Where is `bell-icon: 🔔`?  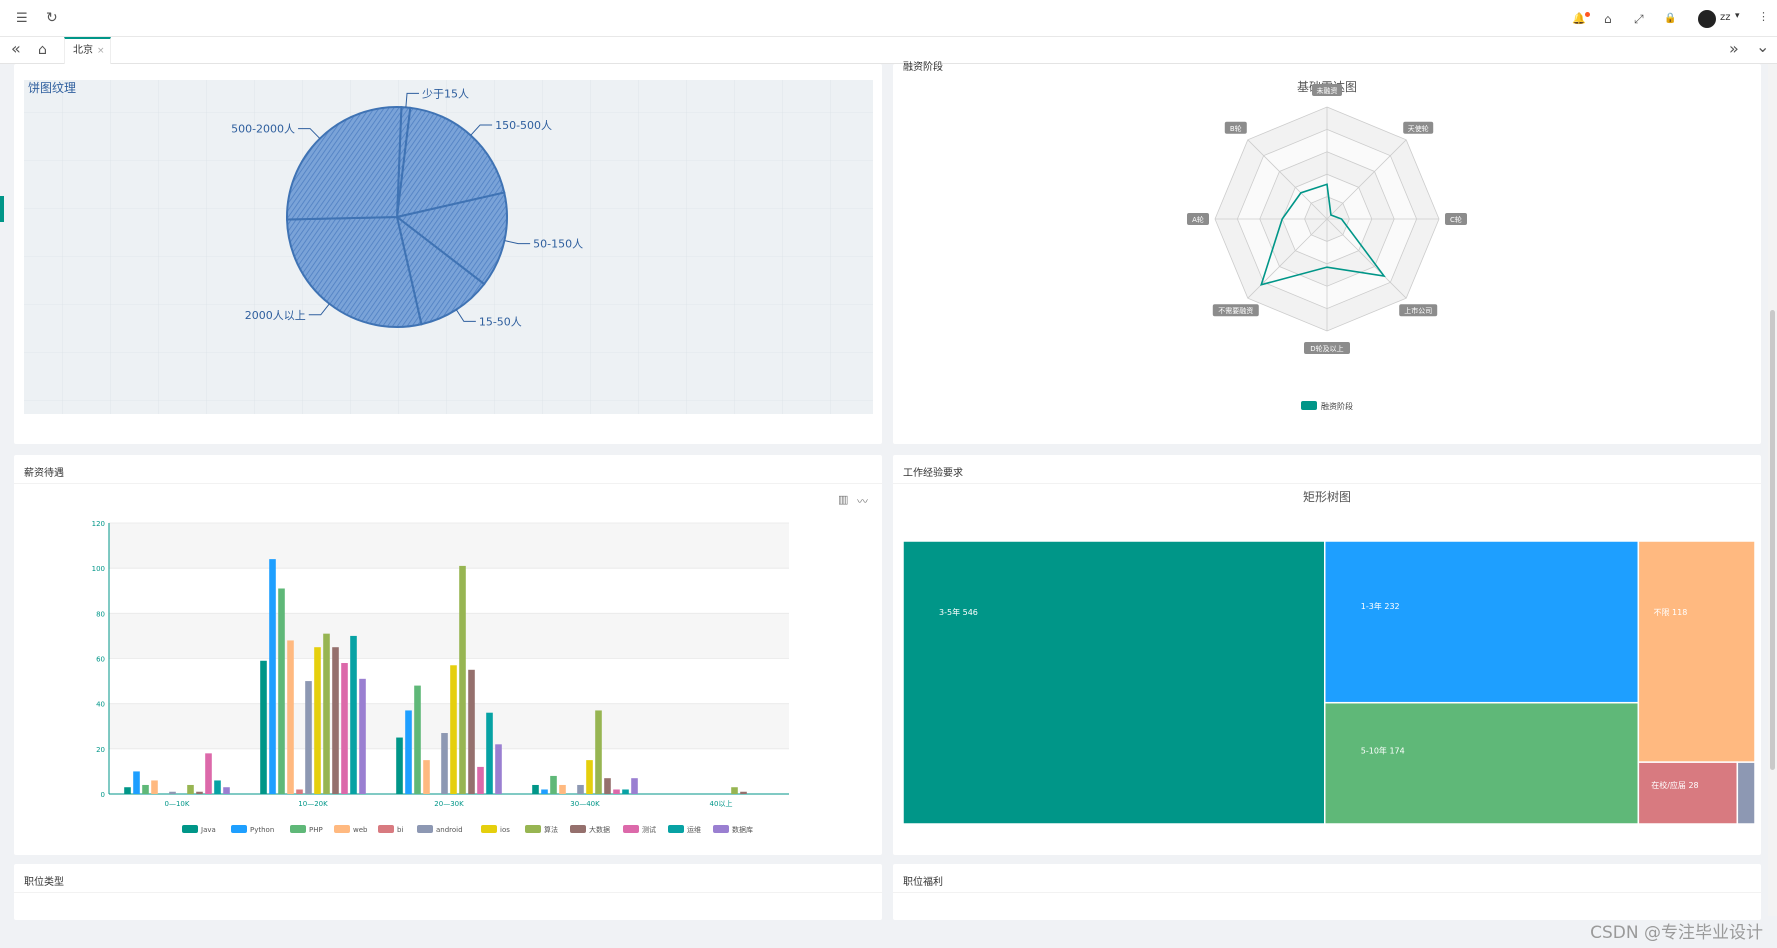 bell-icon: 🔔 is located at coordinates (1579, 18).